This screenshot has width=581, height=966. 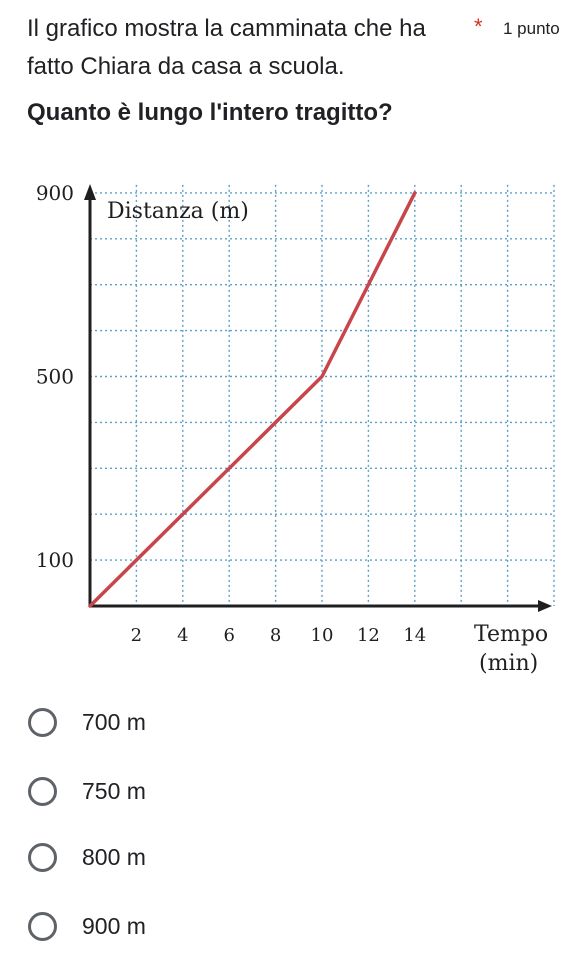 I want to click on x-tick-label: 8, so click(x=275, y=635).